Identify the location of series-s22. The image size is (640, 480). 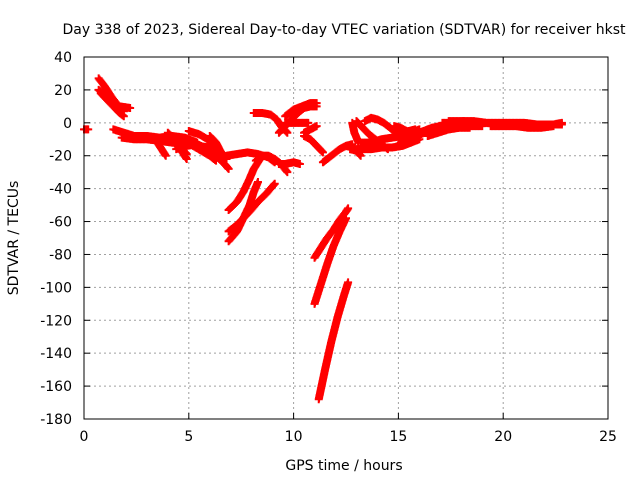
(297, 122).